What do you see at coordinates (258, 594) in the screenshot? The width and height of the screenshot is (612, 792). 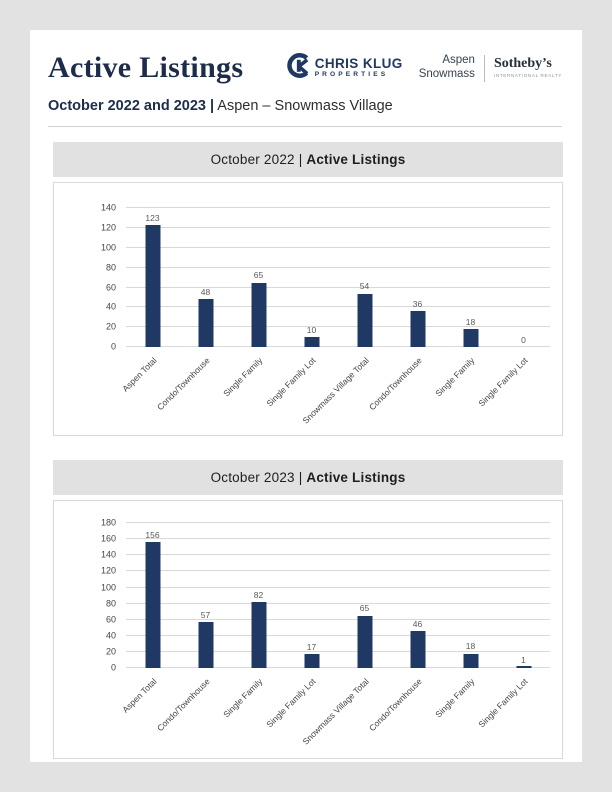 I see `bar-value-label: 82` at bounding box center [258, 594].